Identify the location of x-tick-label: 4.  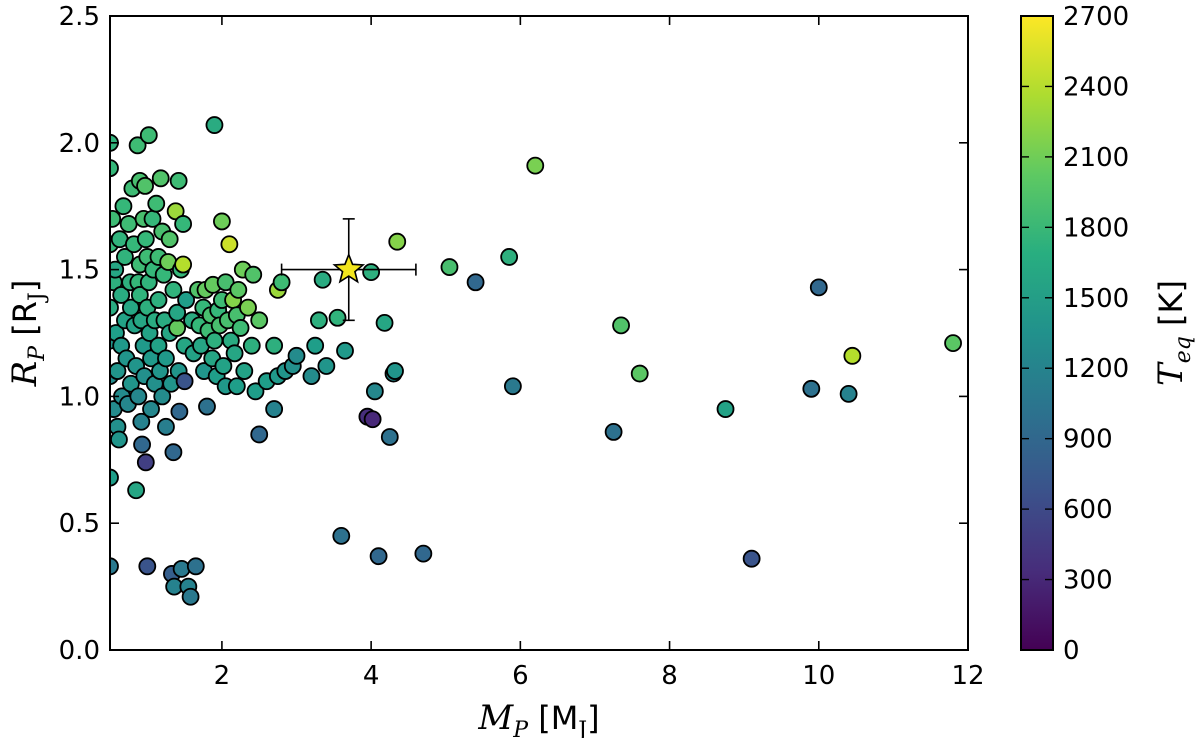
(371, 676).